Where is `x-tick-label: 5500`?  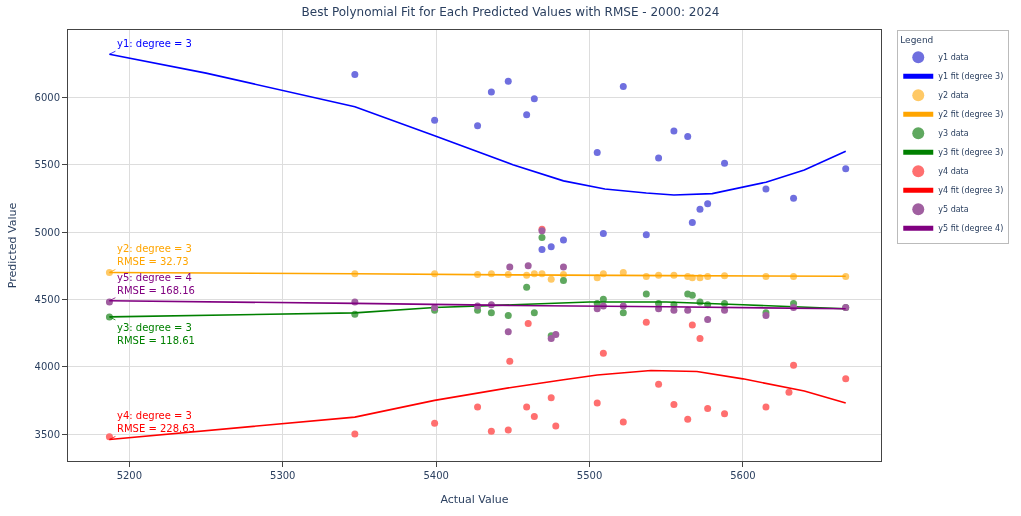
x-tick-label: 5500 is located at coordinates (589, 475).